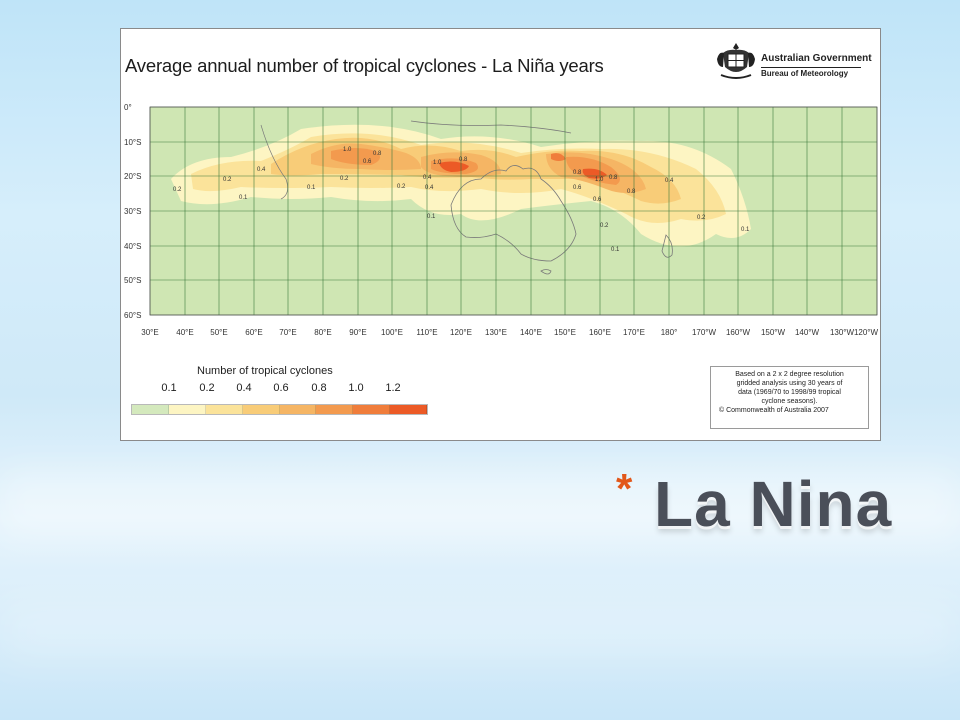  What do you see at coordinates (565, 332) in the screenshot?
I see `longitude-label: 150°E` at bounding box center [565, 332].